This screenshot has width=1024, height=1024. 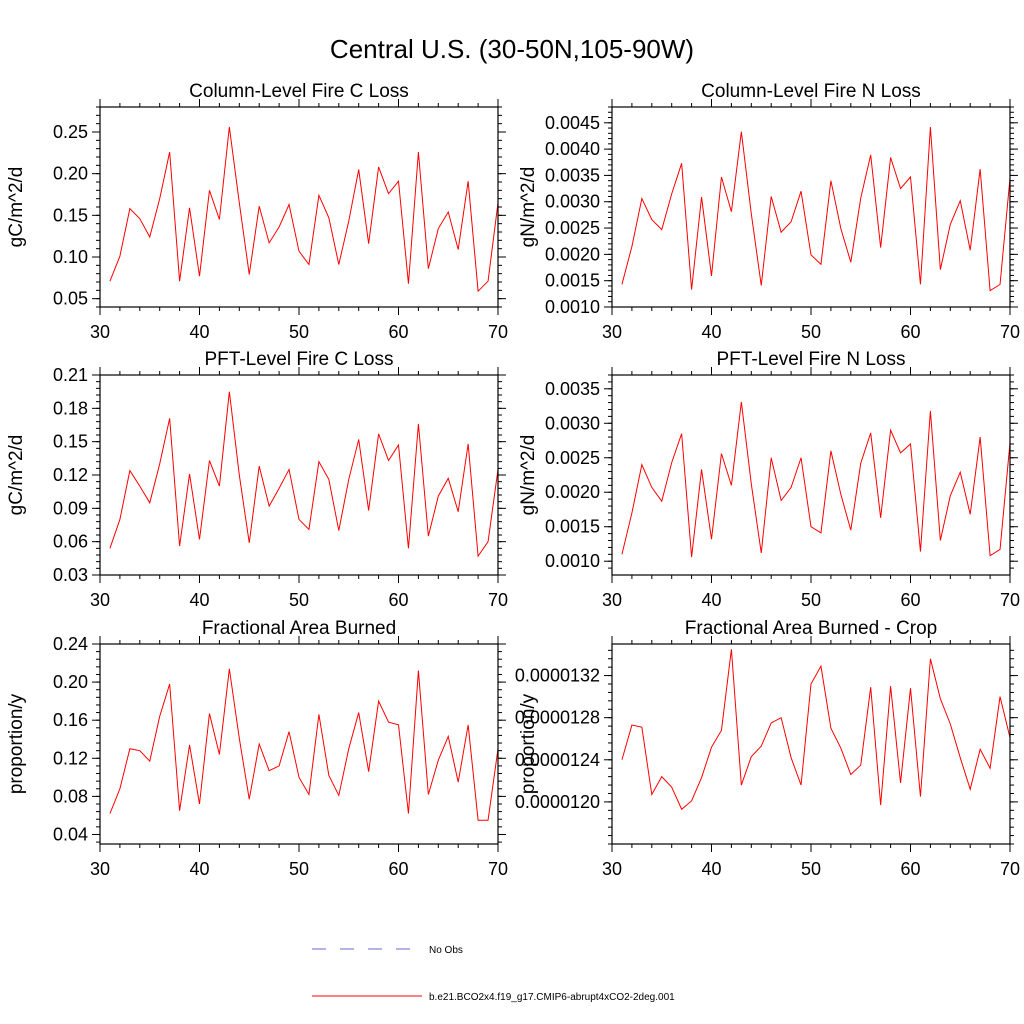 What do you see at coordinates (512, 49) in the screenshot?
I see `figure-title: Central U.S. (30-50N,105-90W)` at bounding box center [512, 49].